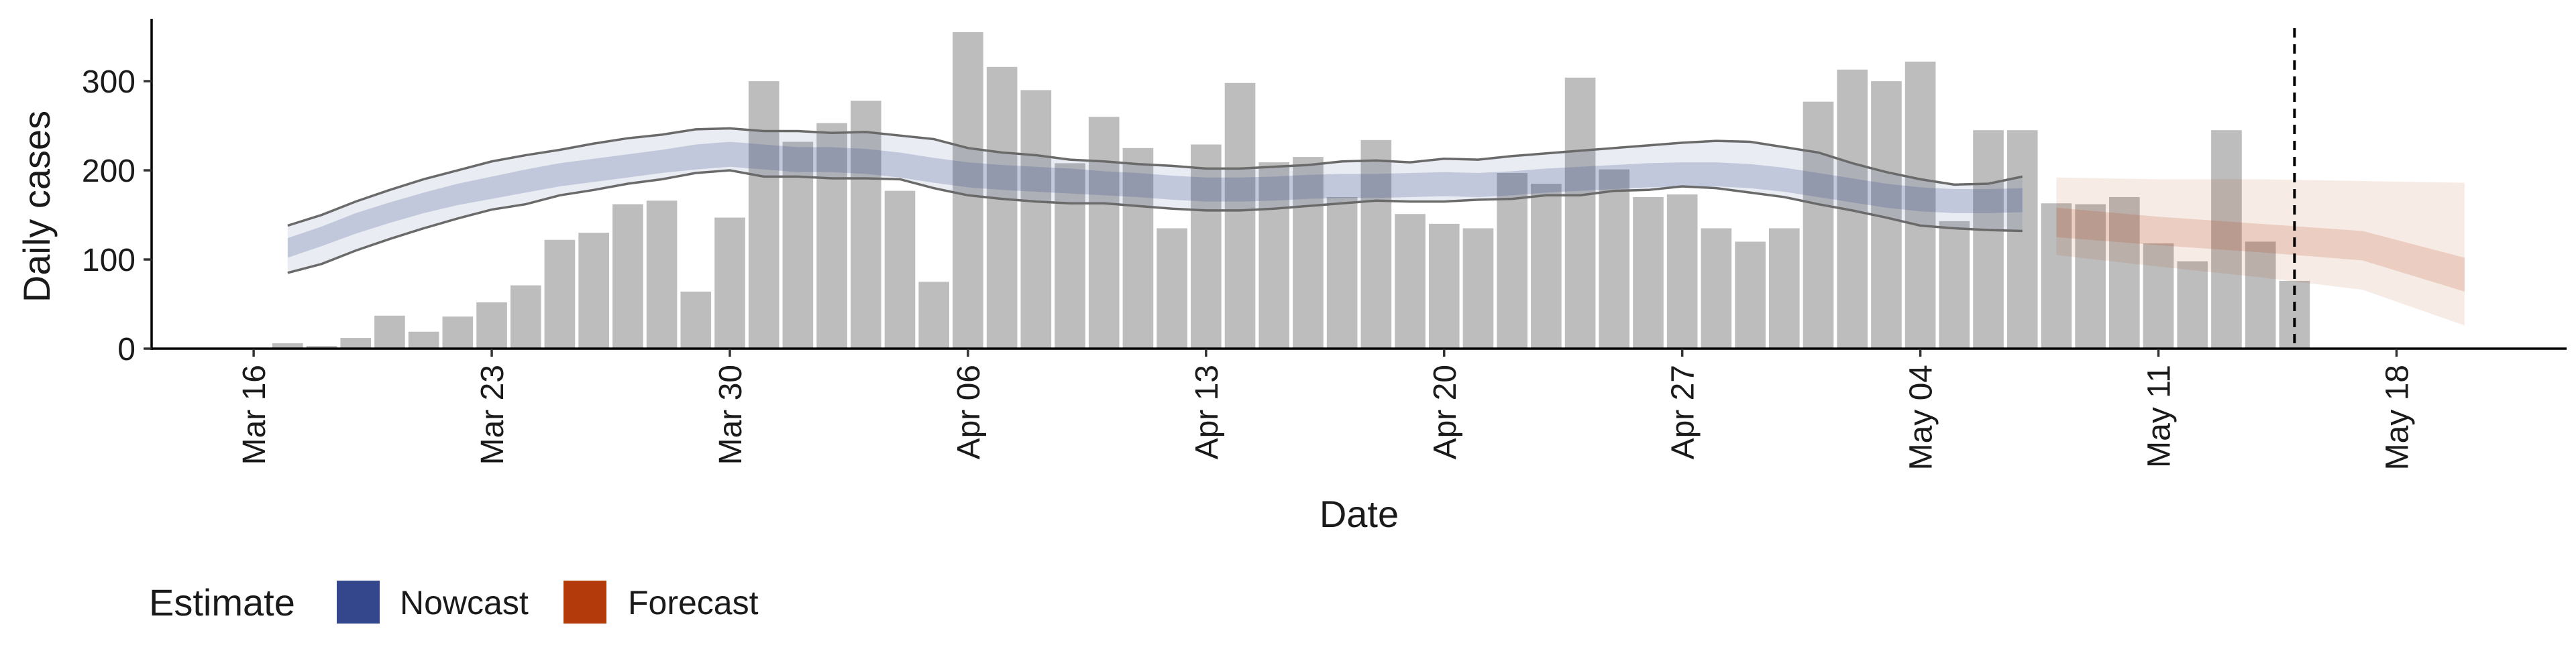 The height and width of the screenshot is (647, 2576). What do you see at coordinates (1445, 412) in the screenshot?
I see `x-tick-label: Apr 20` at bounding box center [1445, 412].